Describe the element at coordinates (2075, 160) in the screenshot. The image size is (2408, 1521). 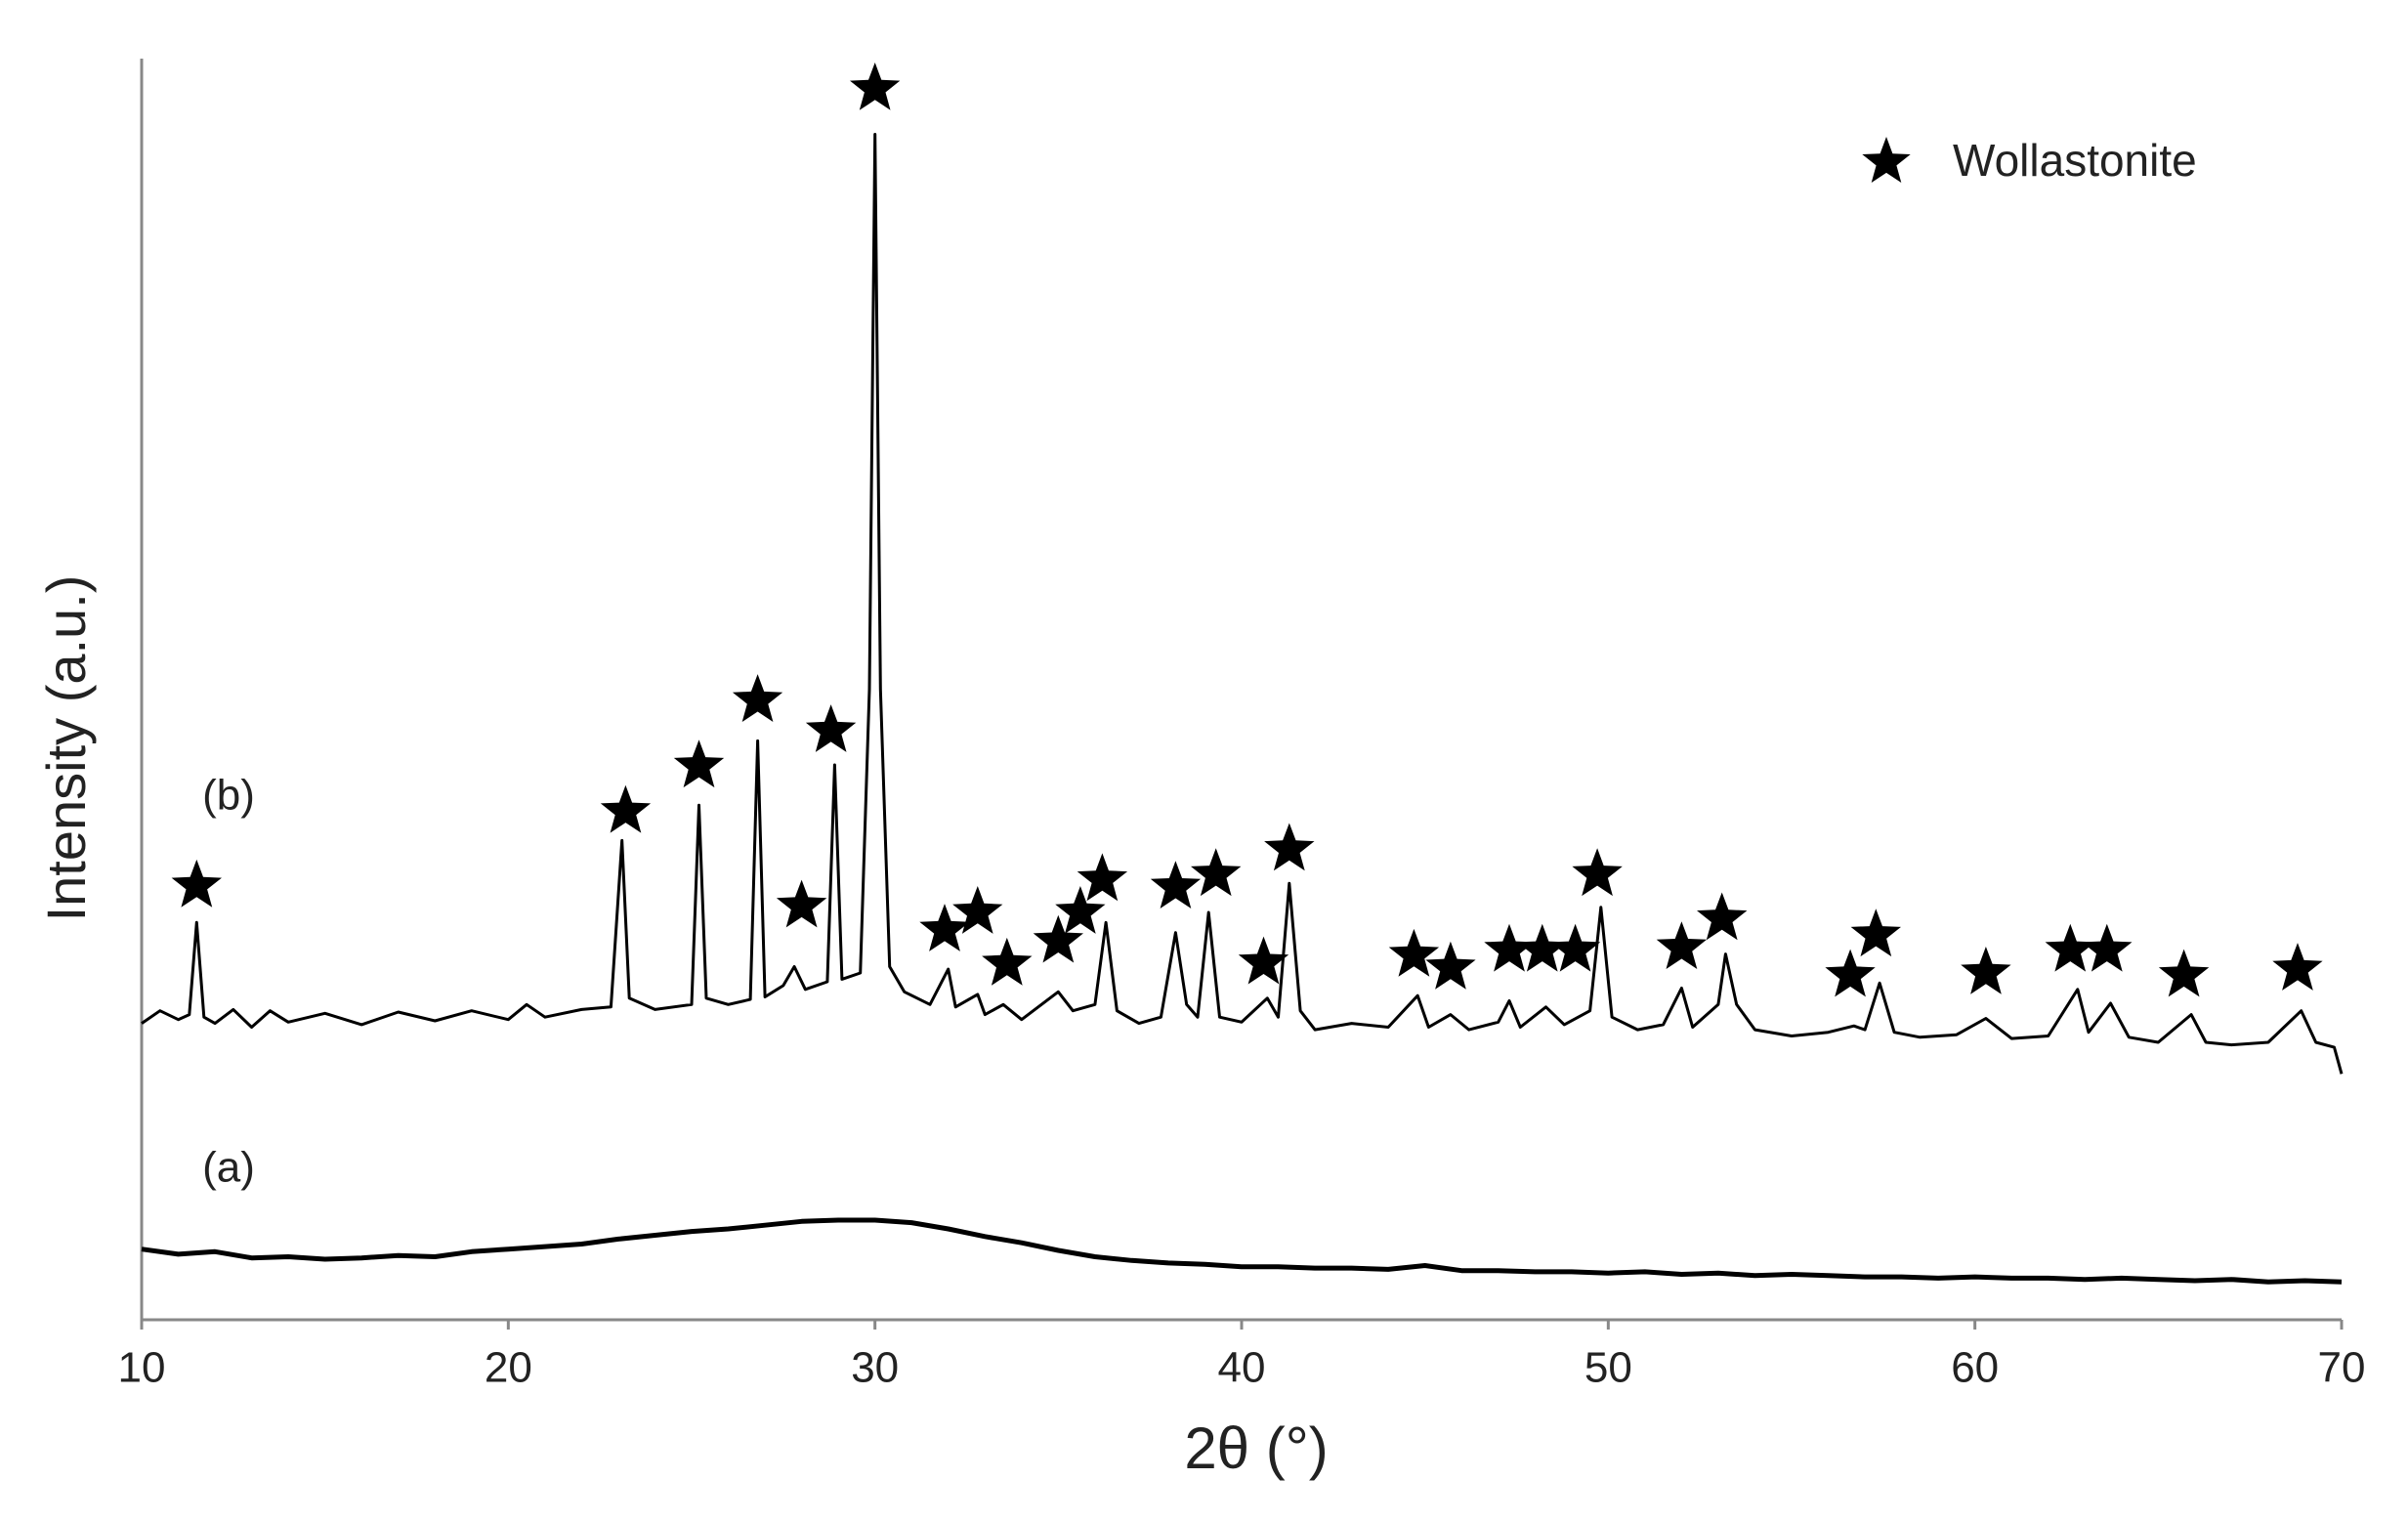
I see `legend-label: Wollastonite` at that location.